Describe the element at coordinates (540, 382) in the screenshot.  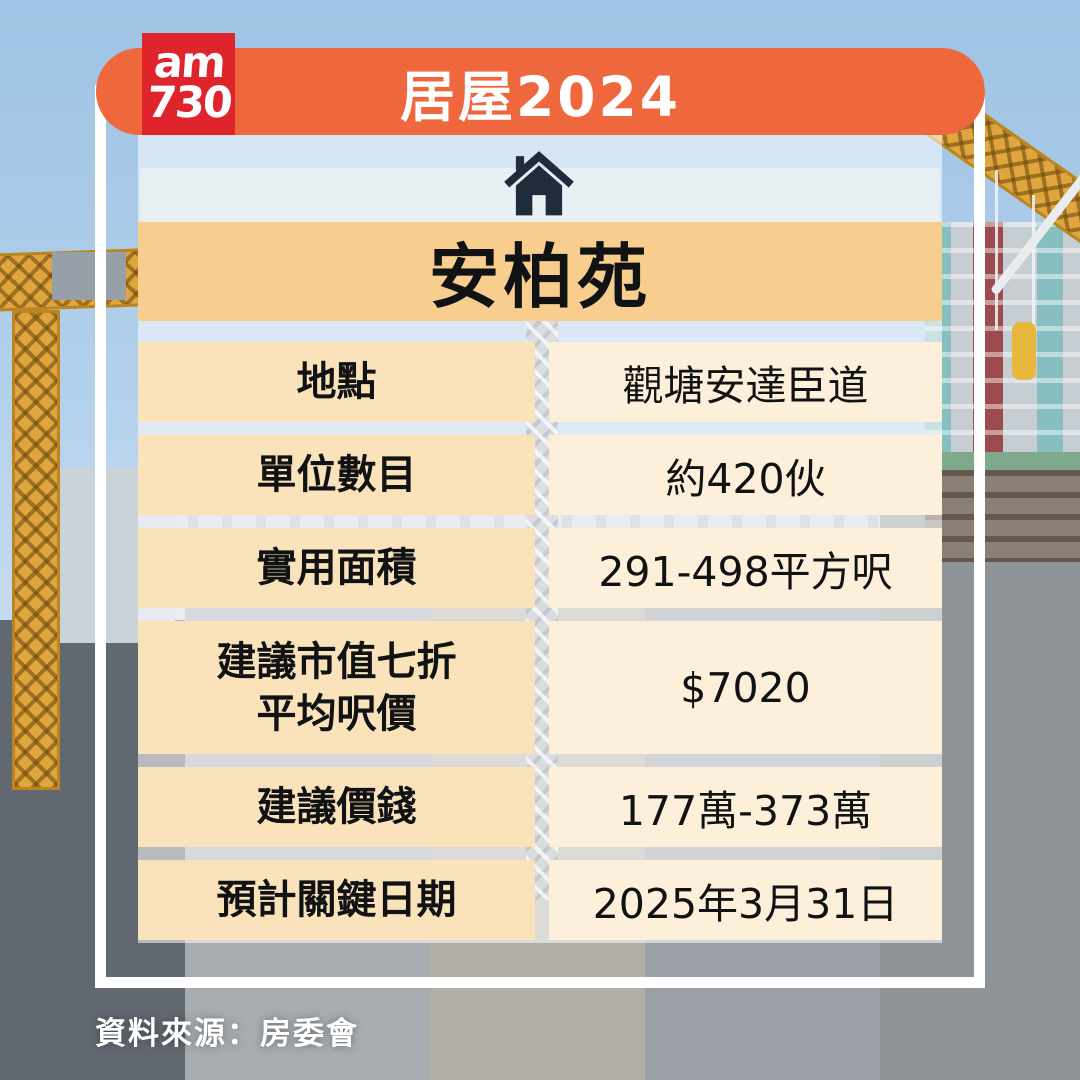
I see `table-row: 地點 觀塘安達臣道` at that location.